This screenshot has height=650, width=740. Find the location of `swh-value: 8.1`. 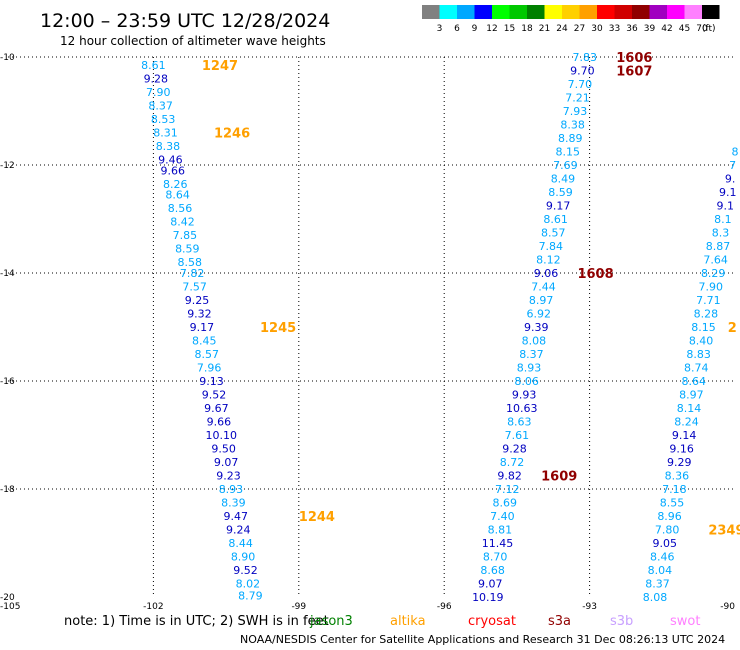

swh-value: 8.1 is located at coordinates (723, 219).